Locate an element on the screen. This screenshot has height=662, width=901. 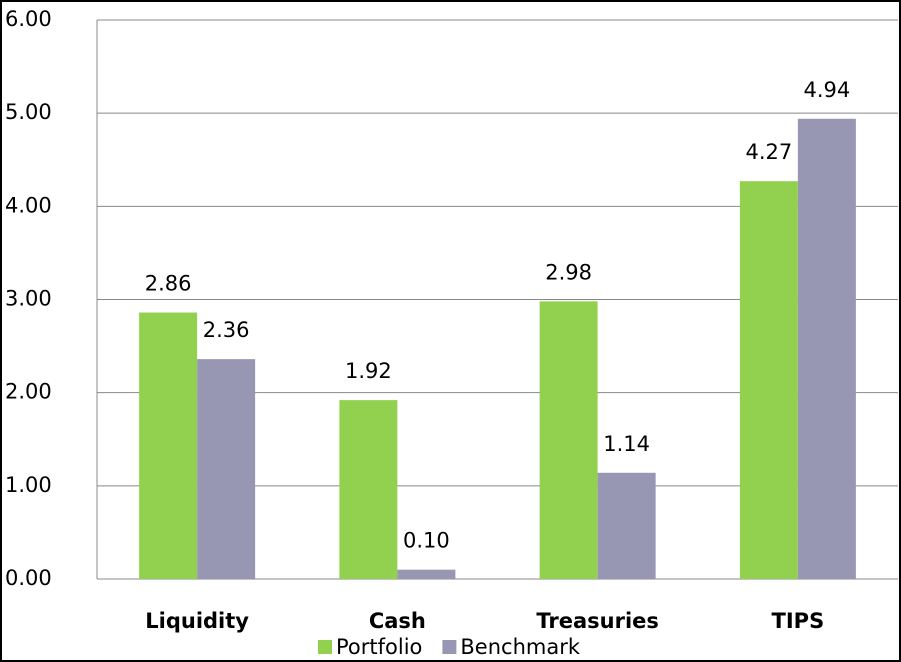
data-label: 0.10 is located at coordinates (426, 541).